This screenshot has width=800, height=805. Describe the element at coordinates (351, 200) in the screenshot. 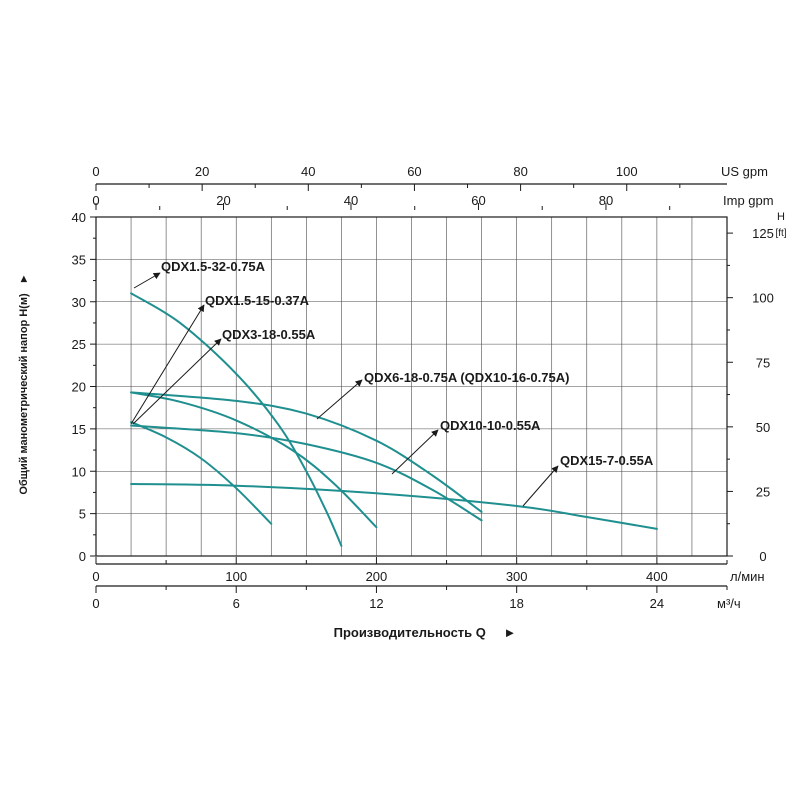

I see `impgpm-tick-label: 40` at that location.